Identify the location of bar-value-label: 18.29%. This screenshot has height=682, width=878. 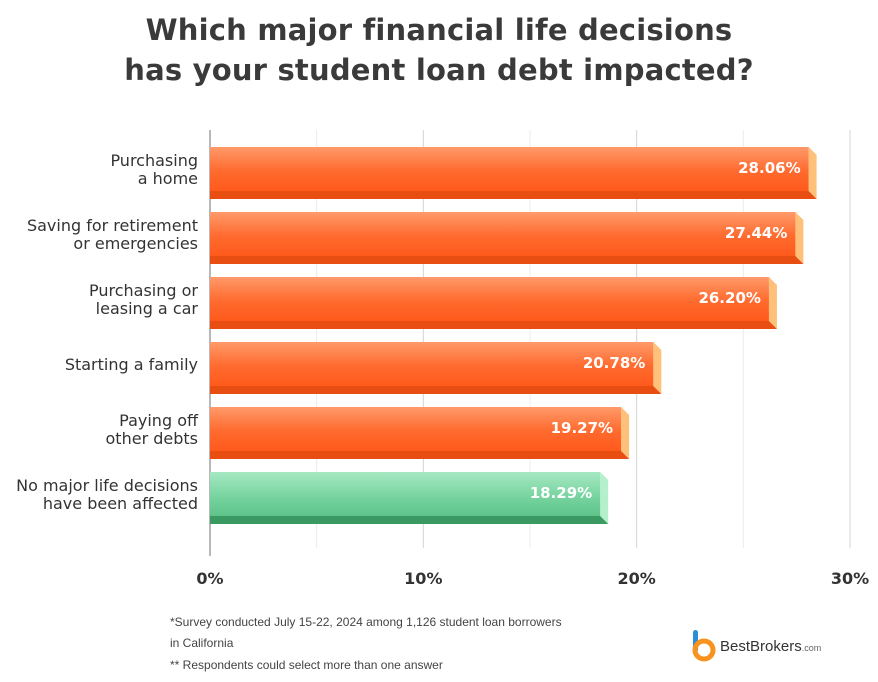
(561, 493).